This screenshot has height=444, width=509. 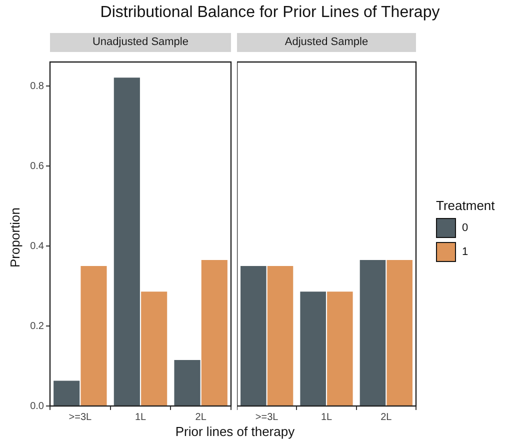 What do you see at coordinates (37, 246) in the screenshot?
I see `y-tick-label: 0.4` at bounding box center [37, 246].